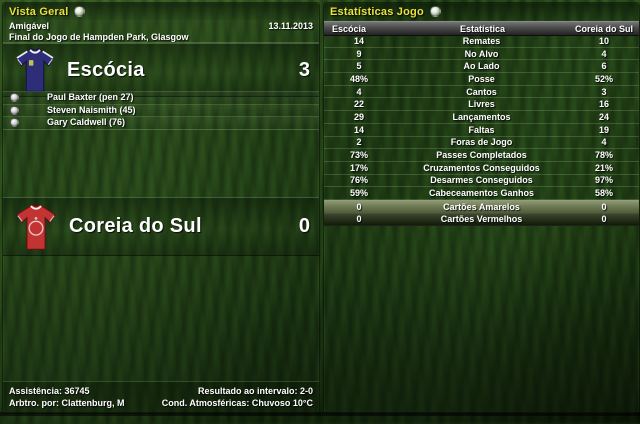  What do you see at coordinates (359, 91) in the screenshot?
I see `stat-home-value: 4` at bounding box center [359, 91].